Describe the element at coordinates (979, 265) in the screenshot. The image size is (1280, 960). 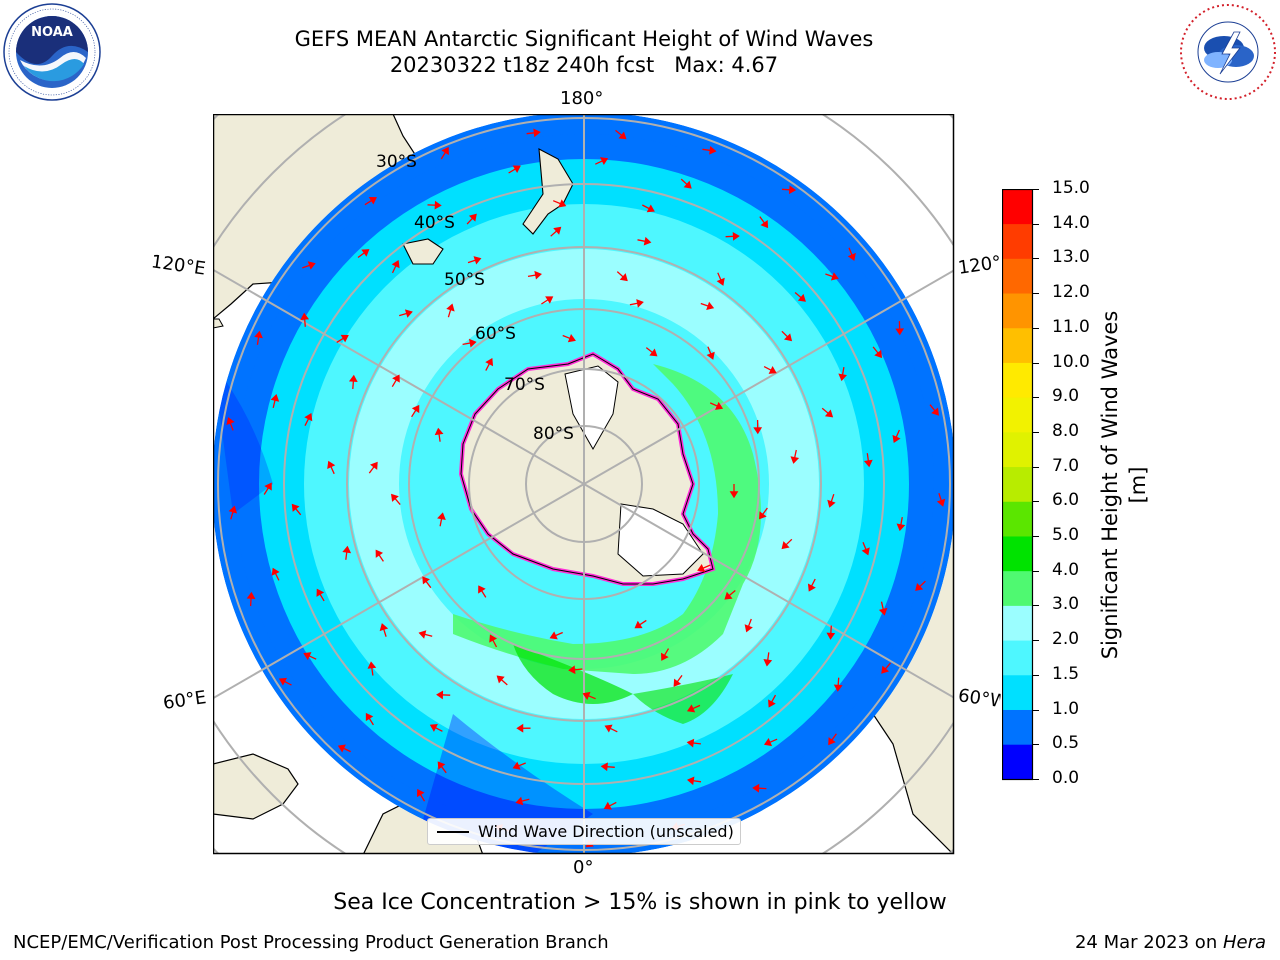
I see `lon-label-right-upper: 120°W` at that location.